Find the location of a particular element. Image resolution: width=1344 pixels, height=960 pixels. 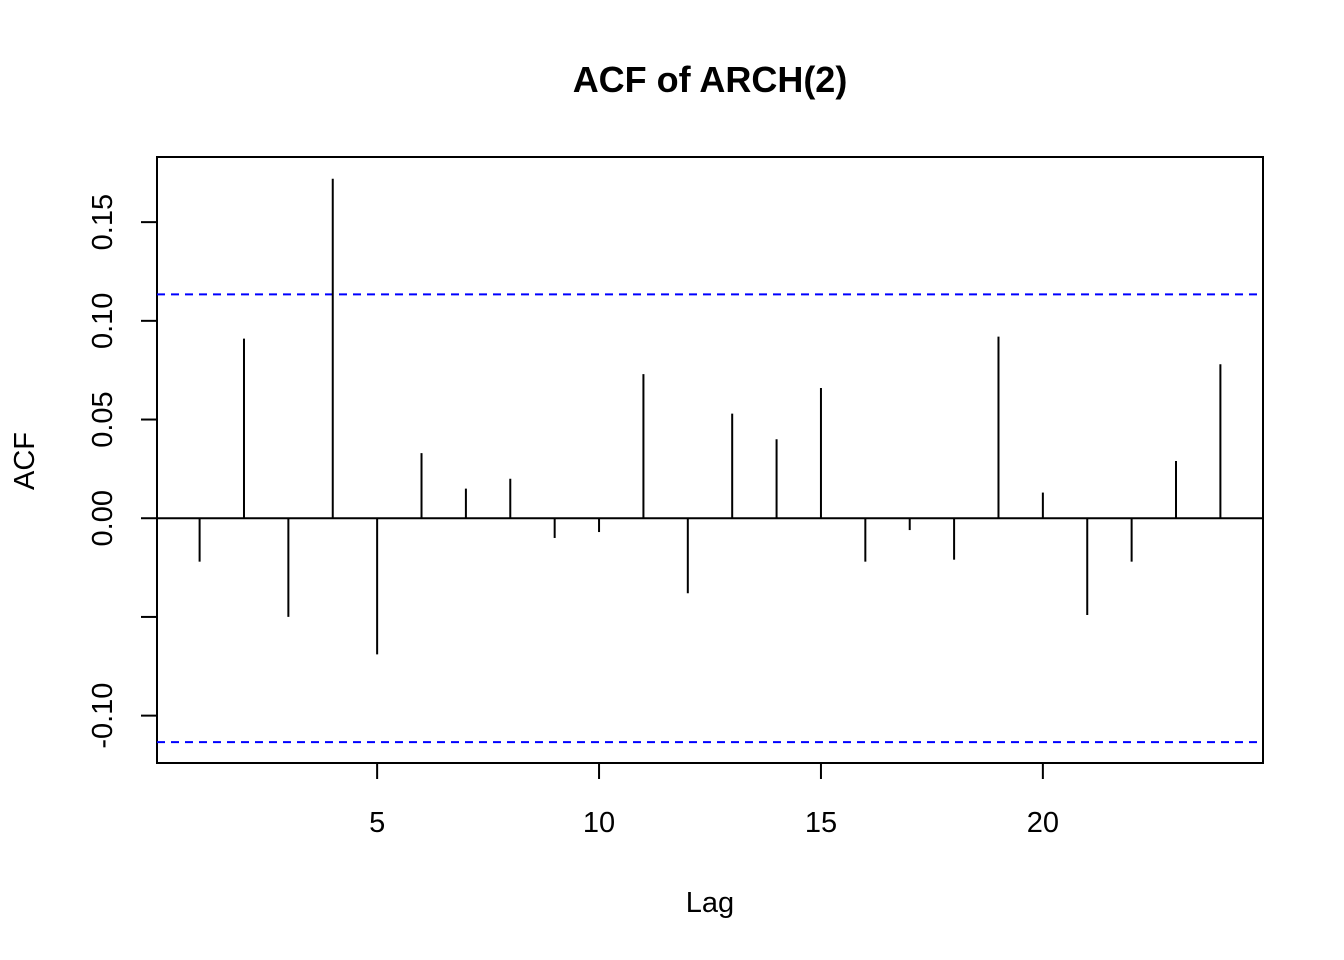

x-tick-label: 15 is located at coordinates (821, 823).